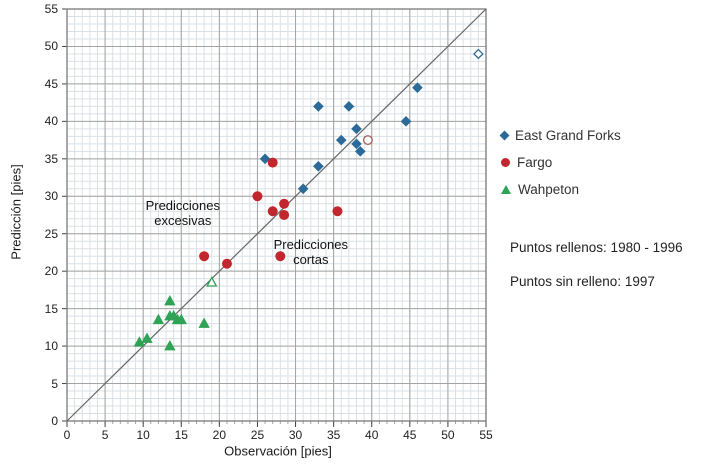 This screenshot has height=470, width=720. Describe the element at coordinates (486, 435) in the screenshot. I see `x-tick-label: 55` at that location.